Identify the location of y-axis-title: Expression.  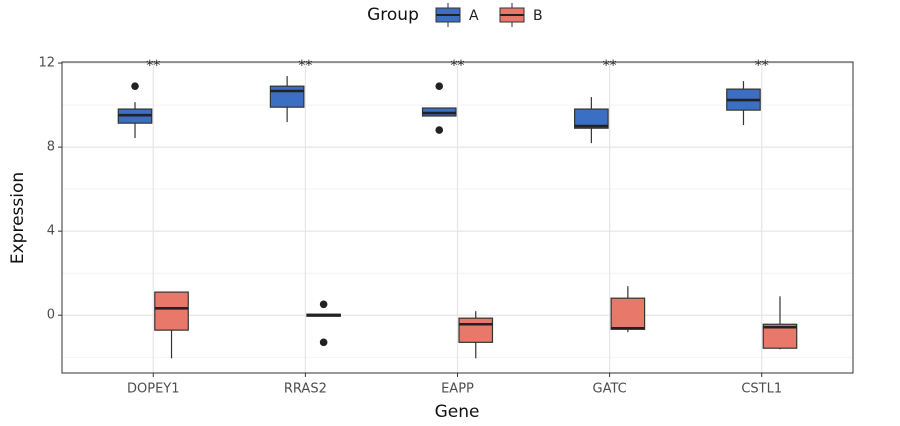
(18, 218).